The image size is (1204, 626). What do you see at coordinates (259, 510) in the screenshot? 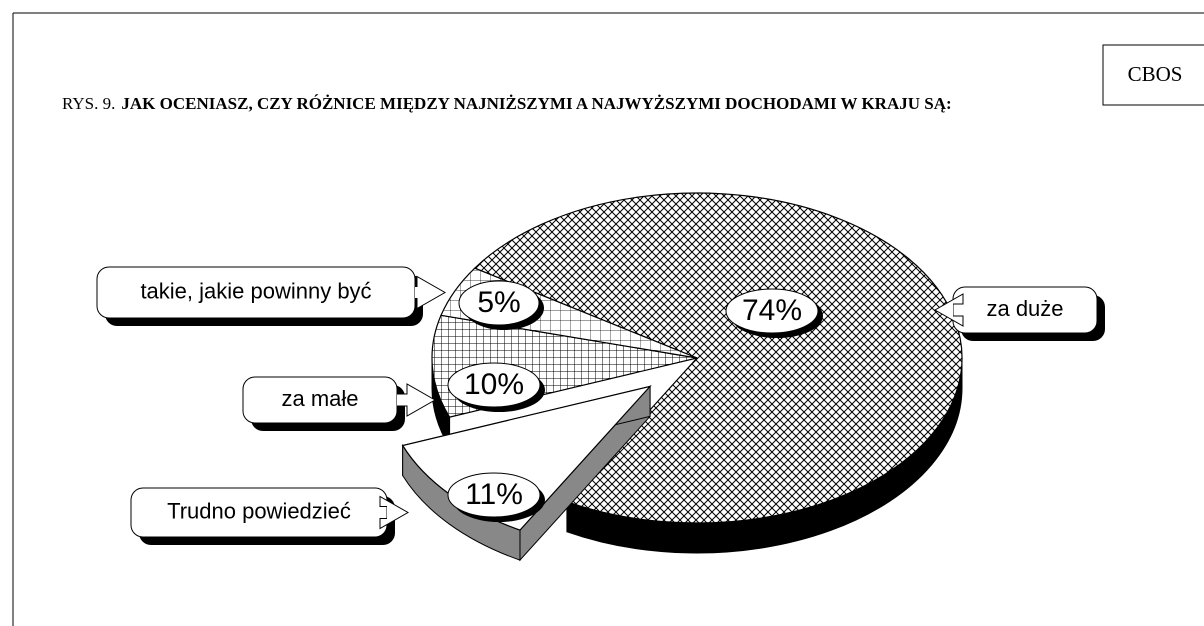
I see `legend-label: Trudno powiedzieć` at bounding box center [259, 510].